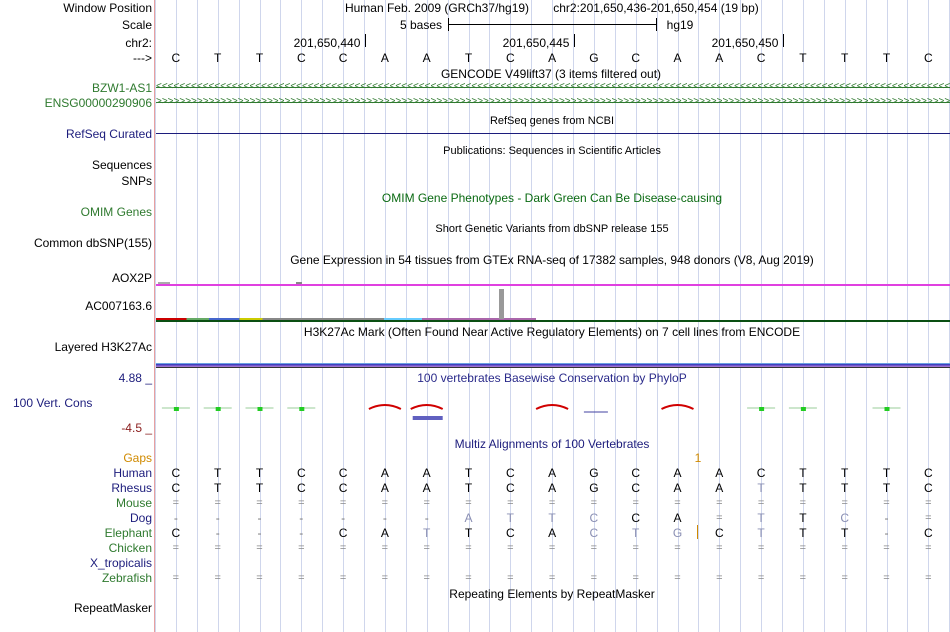 The image size is (950, 632). What do you see at coordinates (553, 321) in the screenshot?
I see `gtex-ac007163-line` at bounding box center [553, 321].